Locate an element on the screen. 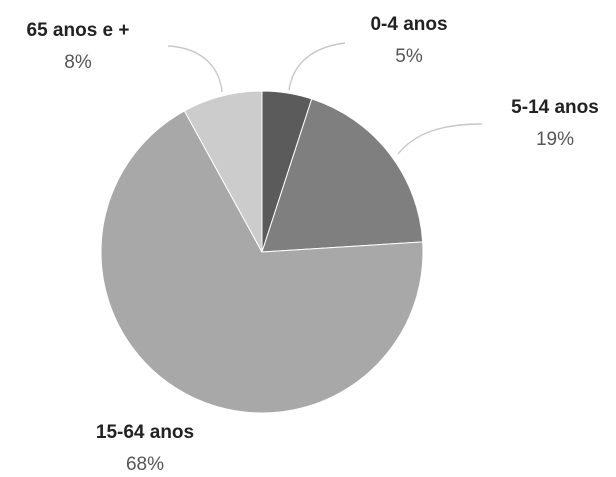  slice-value-65-plus: 8% is located at coordinates (78, 62).